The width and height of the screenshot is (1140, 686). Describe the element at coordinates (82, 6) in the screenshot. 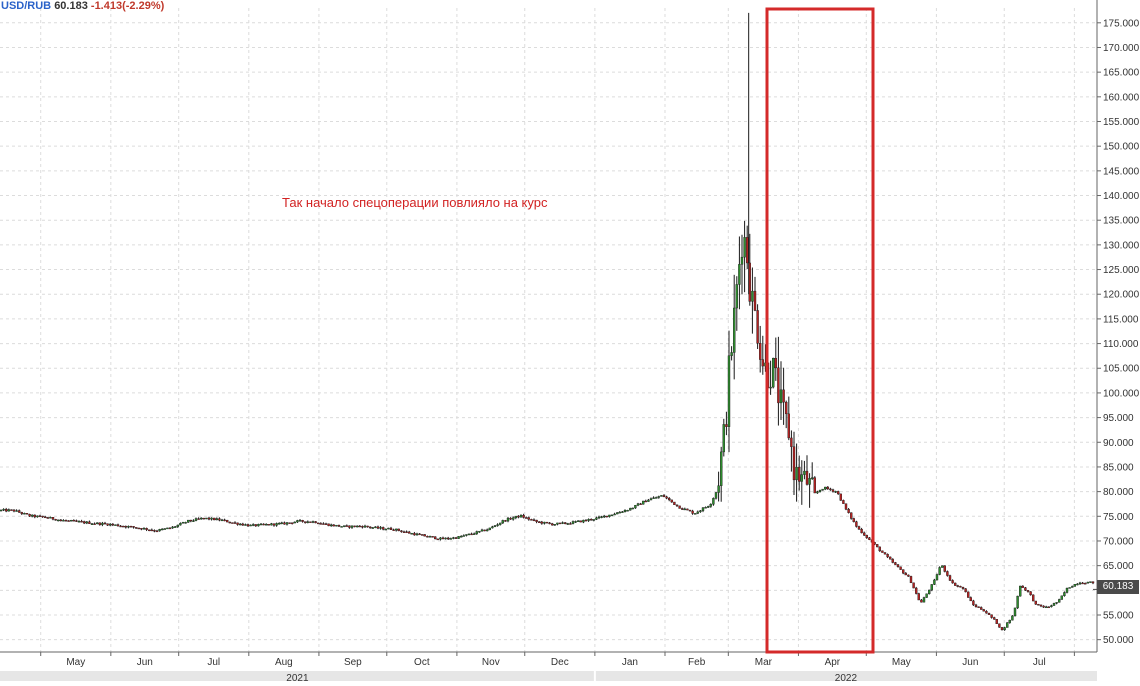

I see `ticker-header: USD/RUB 60.183 -1.413(-2.29%)` at that location.